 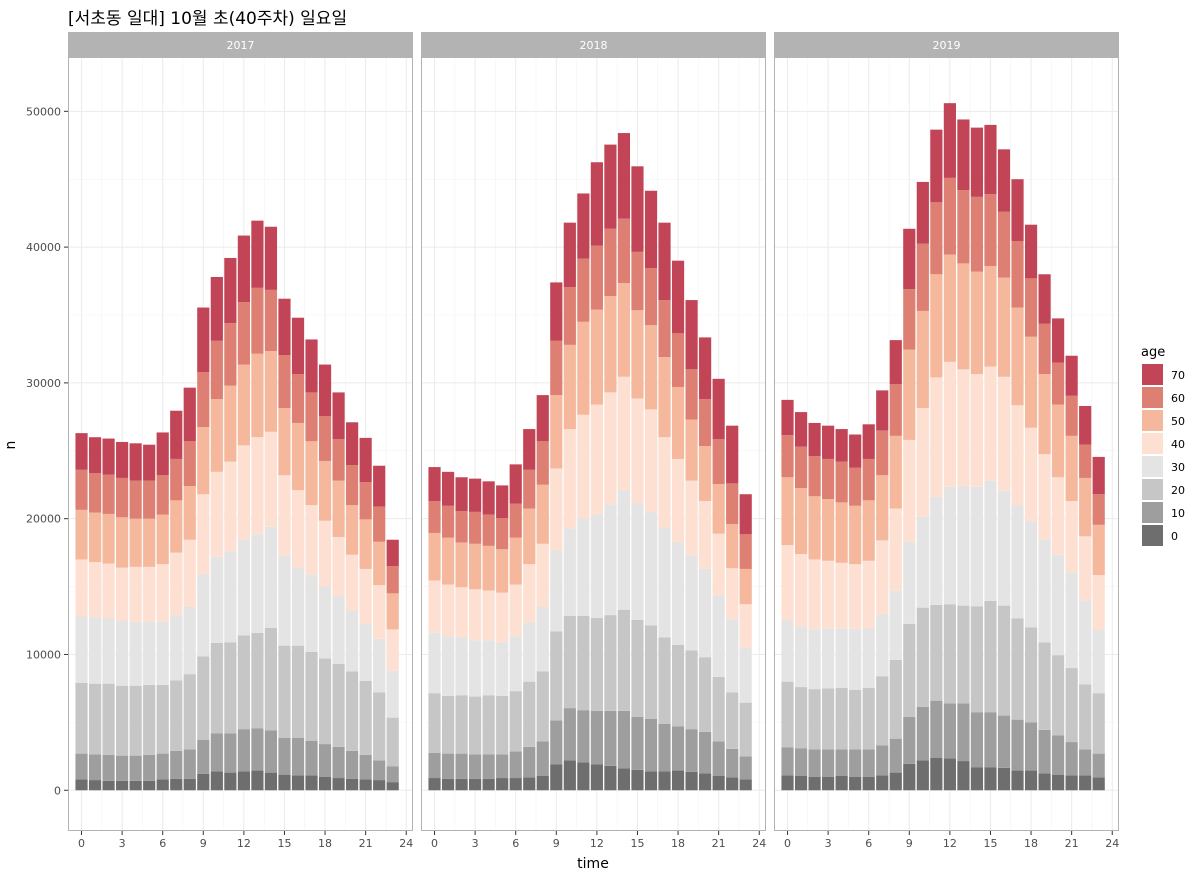 I want to click on legend-label: 40, so click(x=1178, y=444).